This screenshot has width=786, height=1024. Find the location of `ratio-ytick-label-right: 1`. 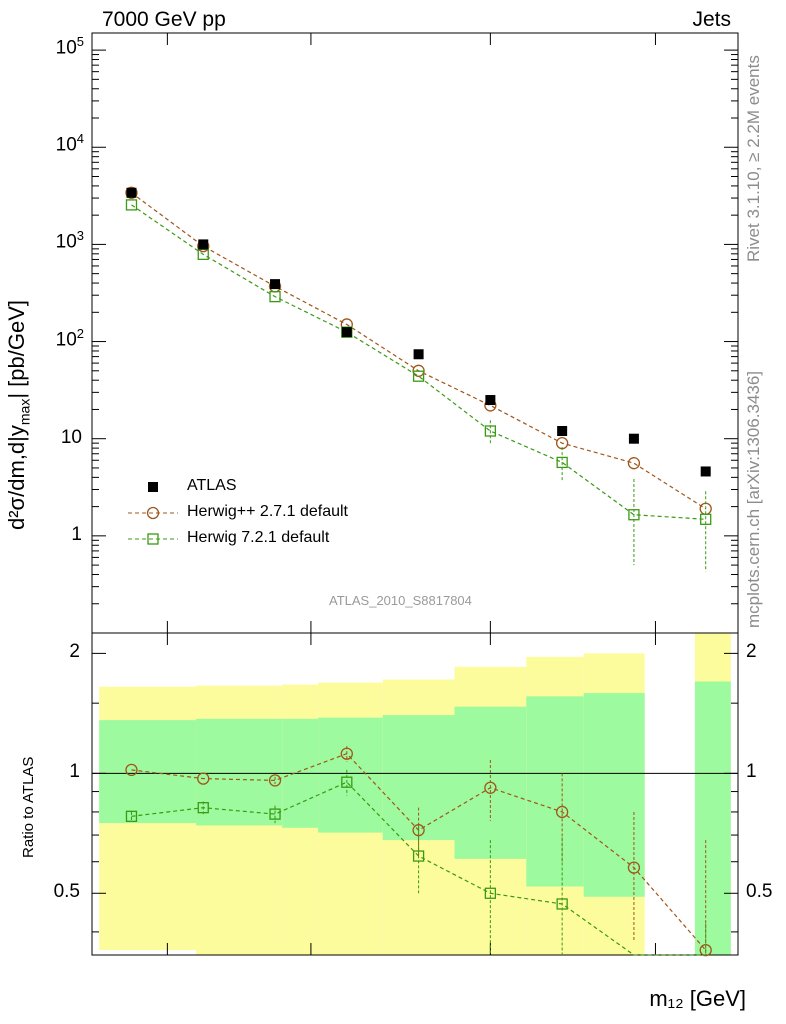

ratio-ytick-label-right: 1 is located at coordinates (751, 772).